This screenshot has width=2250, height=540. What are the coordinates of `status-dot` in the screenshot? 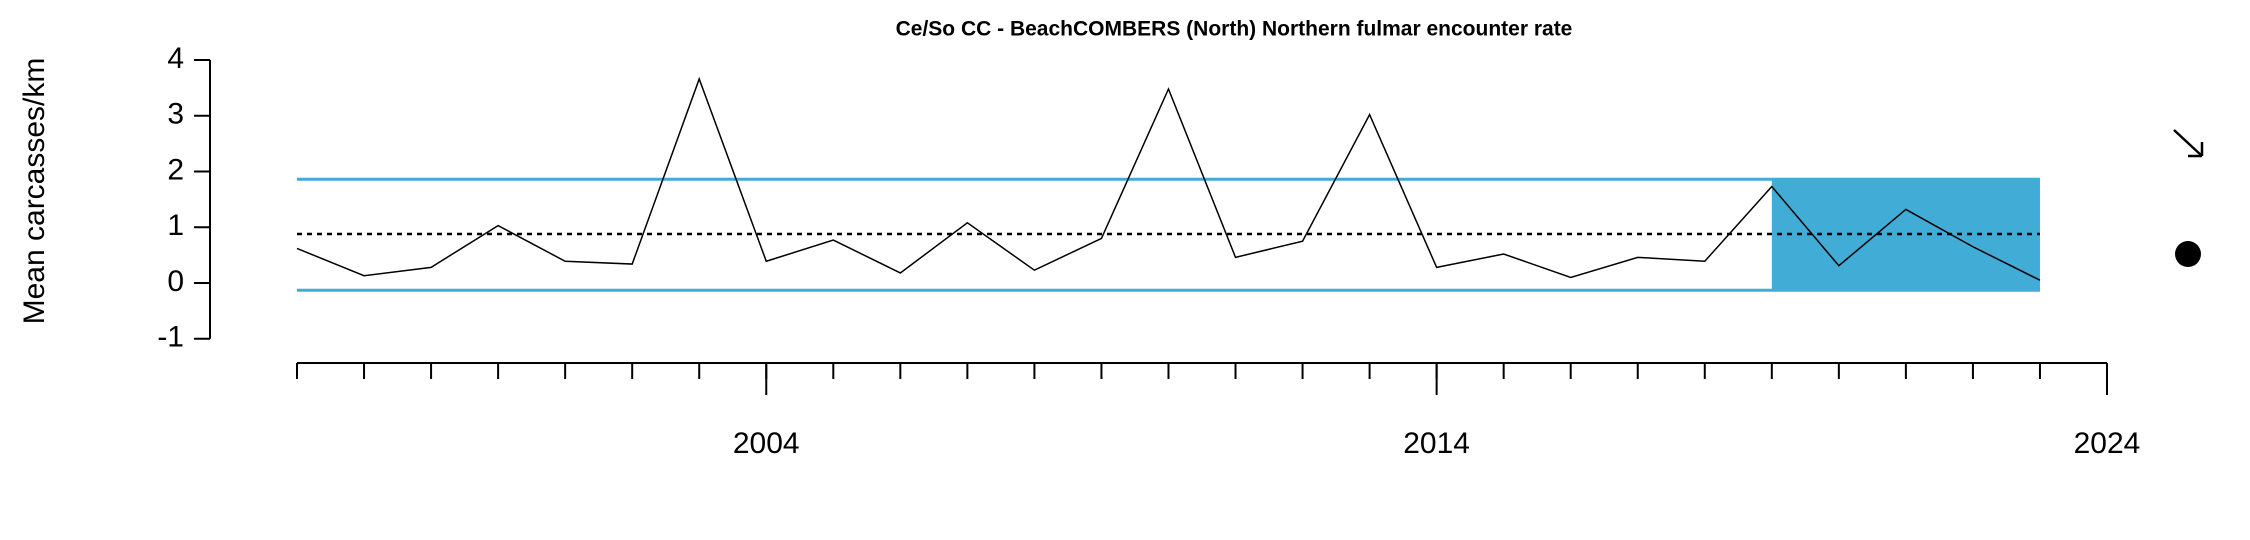 It's located at (2188, 254).